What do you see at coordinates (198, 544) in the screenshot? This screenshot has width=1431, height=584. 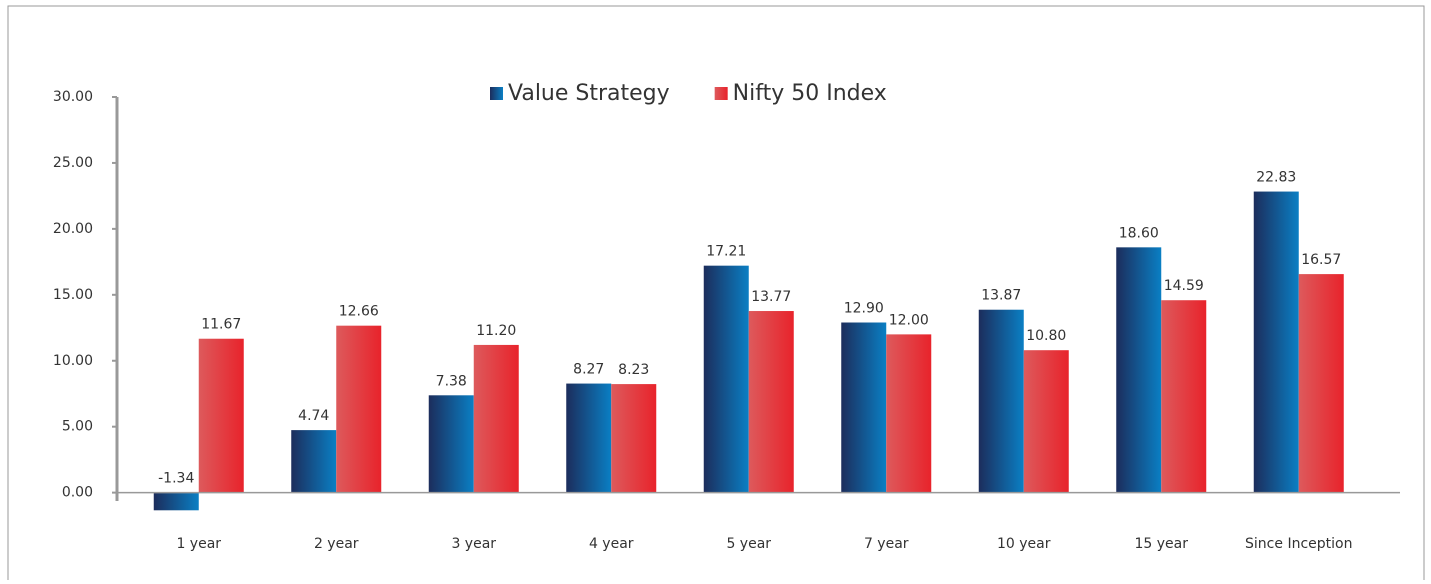 I see `x-tick-label: 1 year` at bounding box center [198, 544].